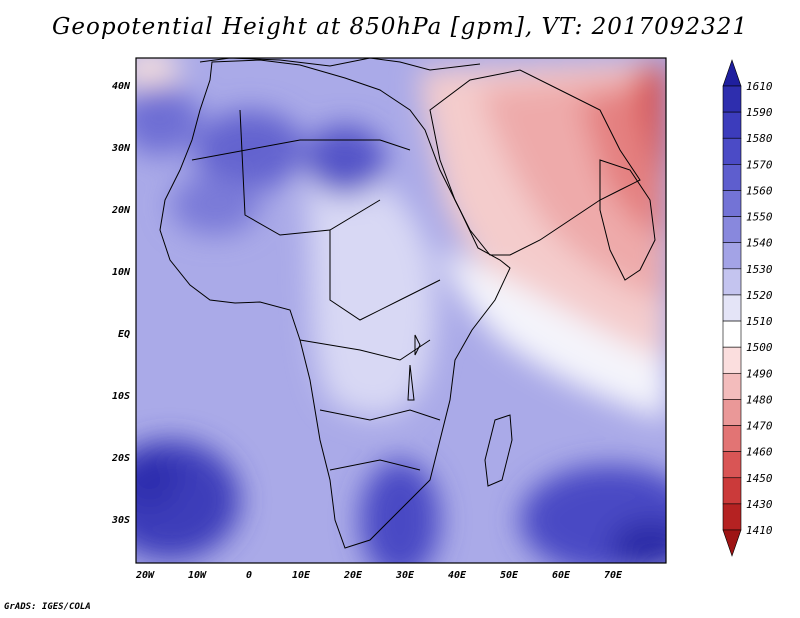 The height and width of the screenshot is (618, 800). Describe the element at coordinates (124, 334) in the screenshot. I see `lat-tick: EQ` at that location.